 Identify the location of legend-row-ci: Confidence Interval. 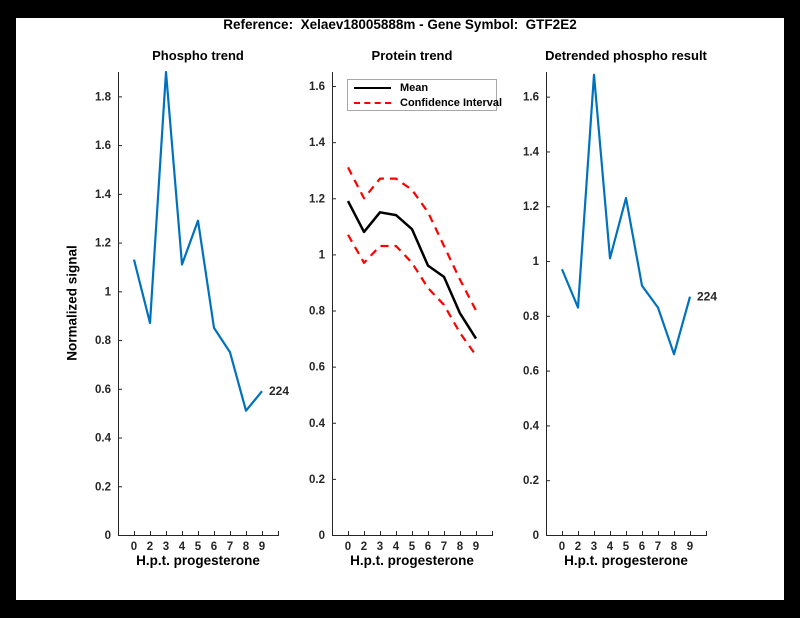
(428, 103).